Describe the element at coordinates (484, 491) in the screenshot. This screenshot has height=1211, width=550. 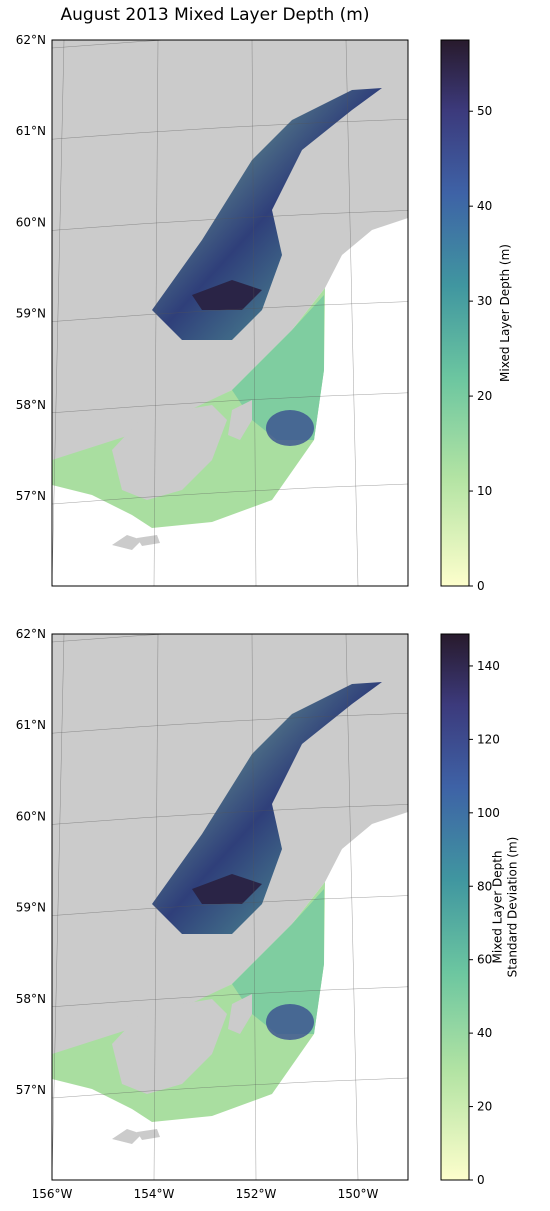
I see `colorbar-tick-label: 10` at that location.